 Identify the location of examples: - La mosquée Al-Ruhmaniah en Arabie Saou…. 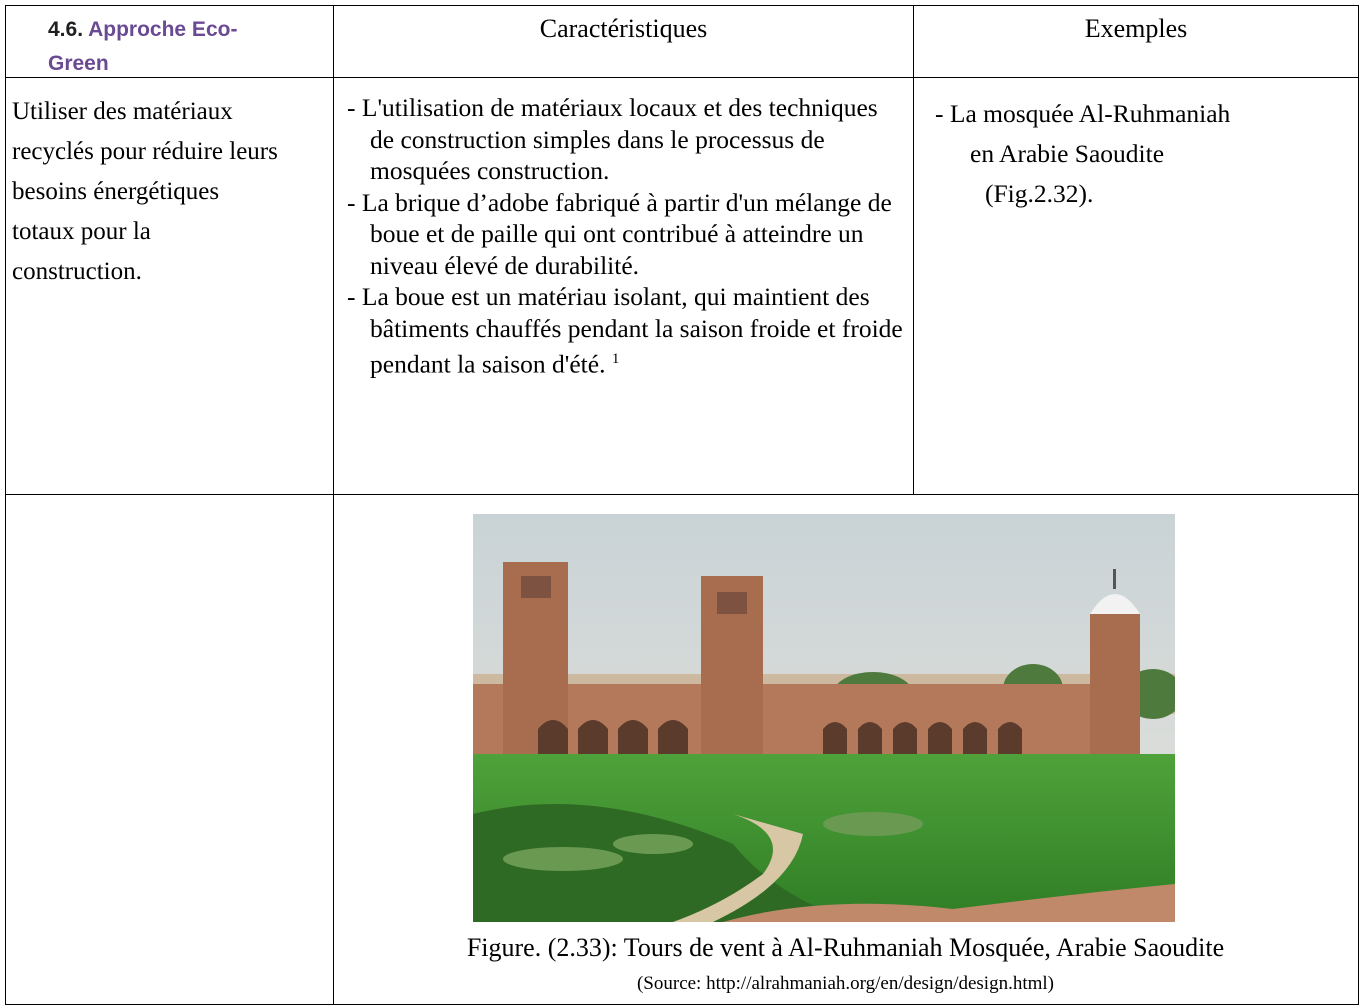
(1082, 154).